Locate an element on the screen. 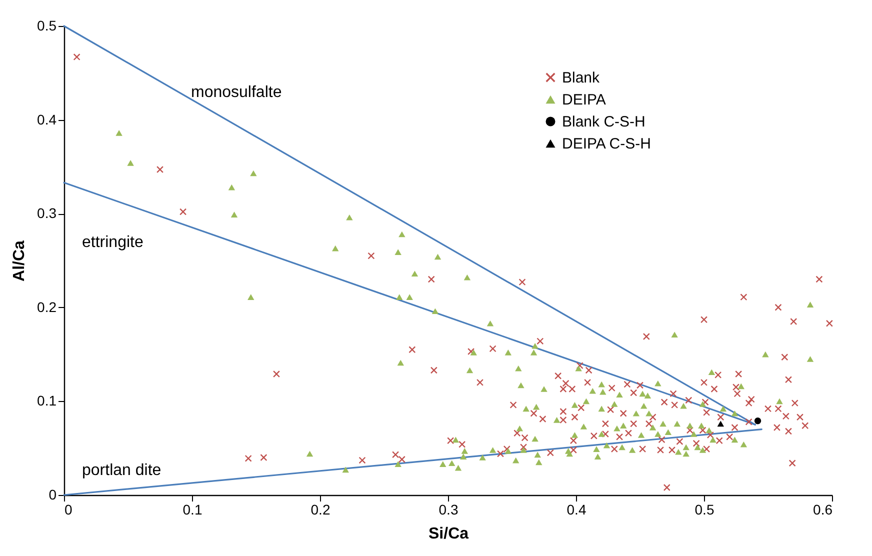 The height and width of the screenshot is (556, 872). y-tick-label: 0.4 is located at coordinates (47, 119).